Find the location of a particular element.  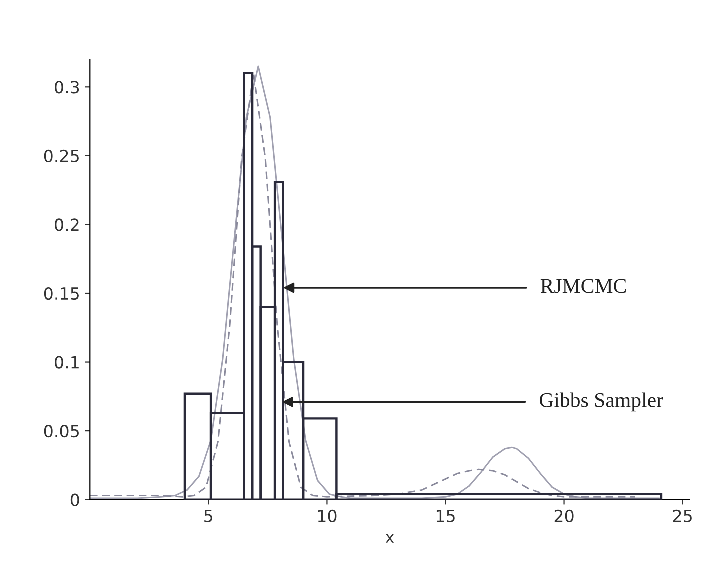

y-tick-label: 0.3 is located at coordinates (67, 87).